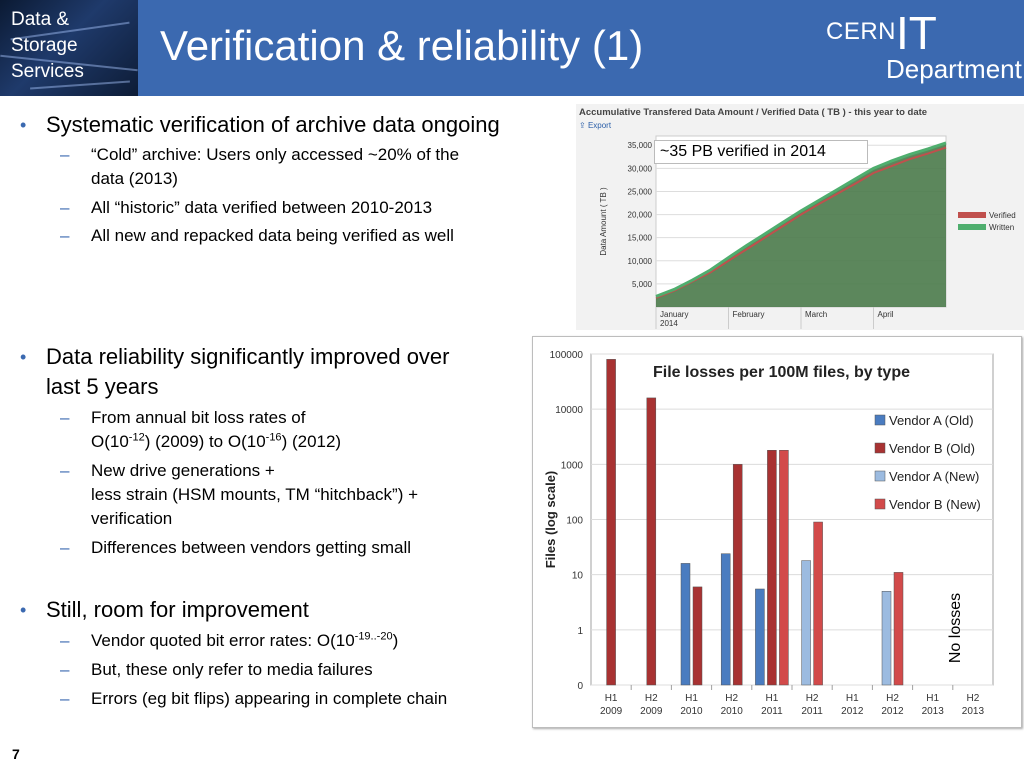  What do you see at coordinates (136, 437) in the screenshot?
I see `superscript: -12` at bounding box center [136, 437].